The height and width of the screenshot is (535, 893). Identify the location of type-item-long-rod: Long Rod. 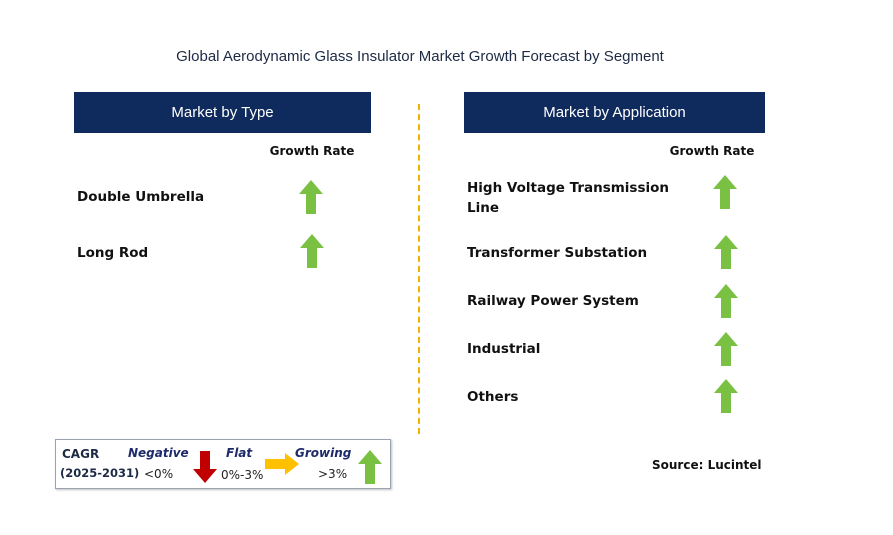
(113, 253).